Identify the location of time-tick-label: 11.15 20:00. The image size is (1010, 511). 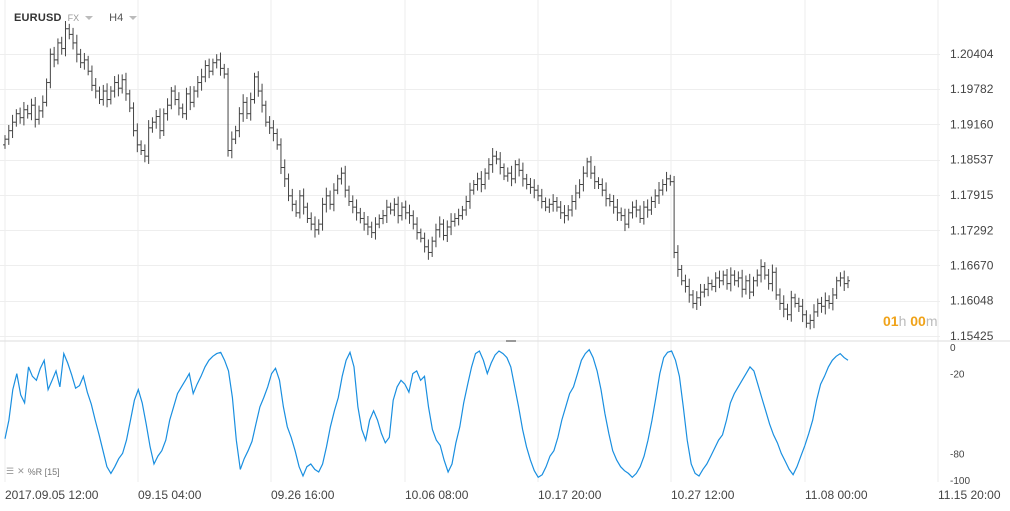
(969, 495).